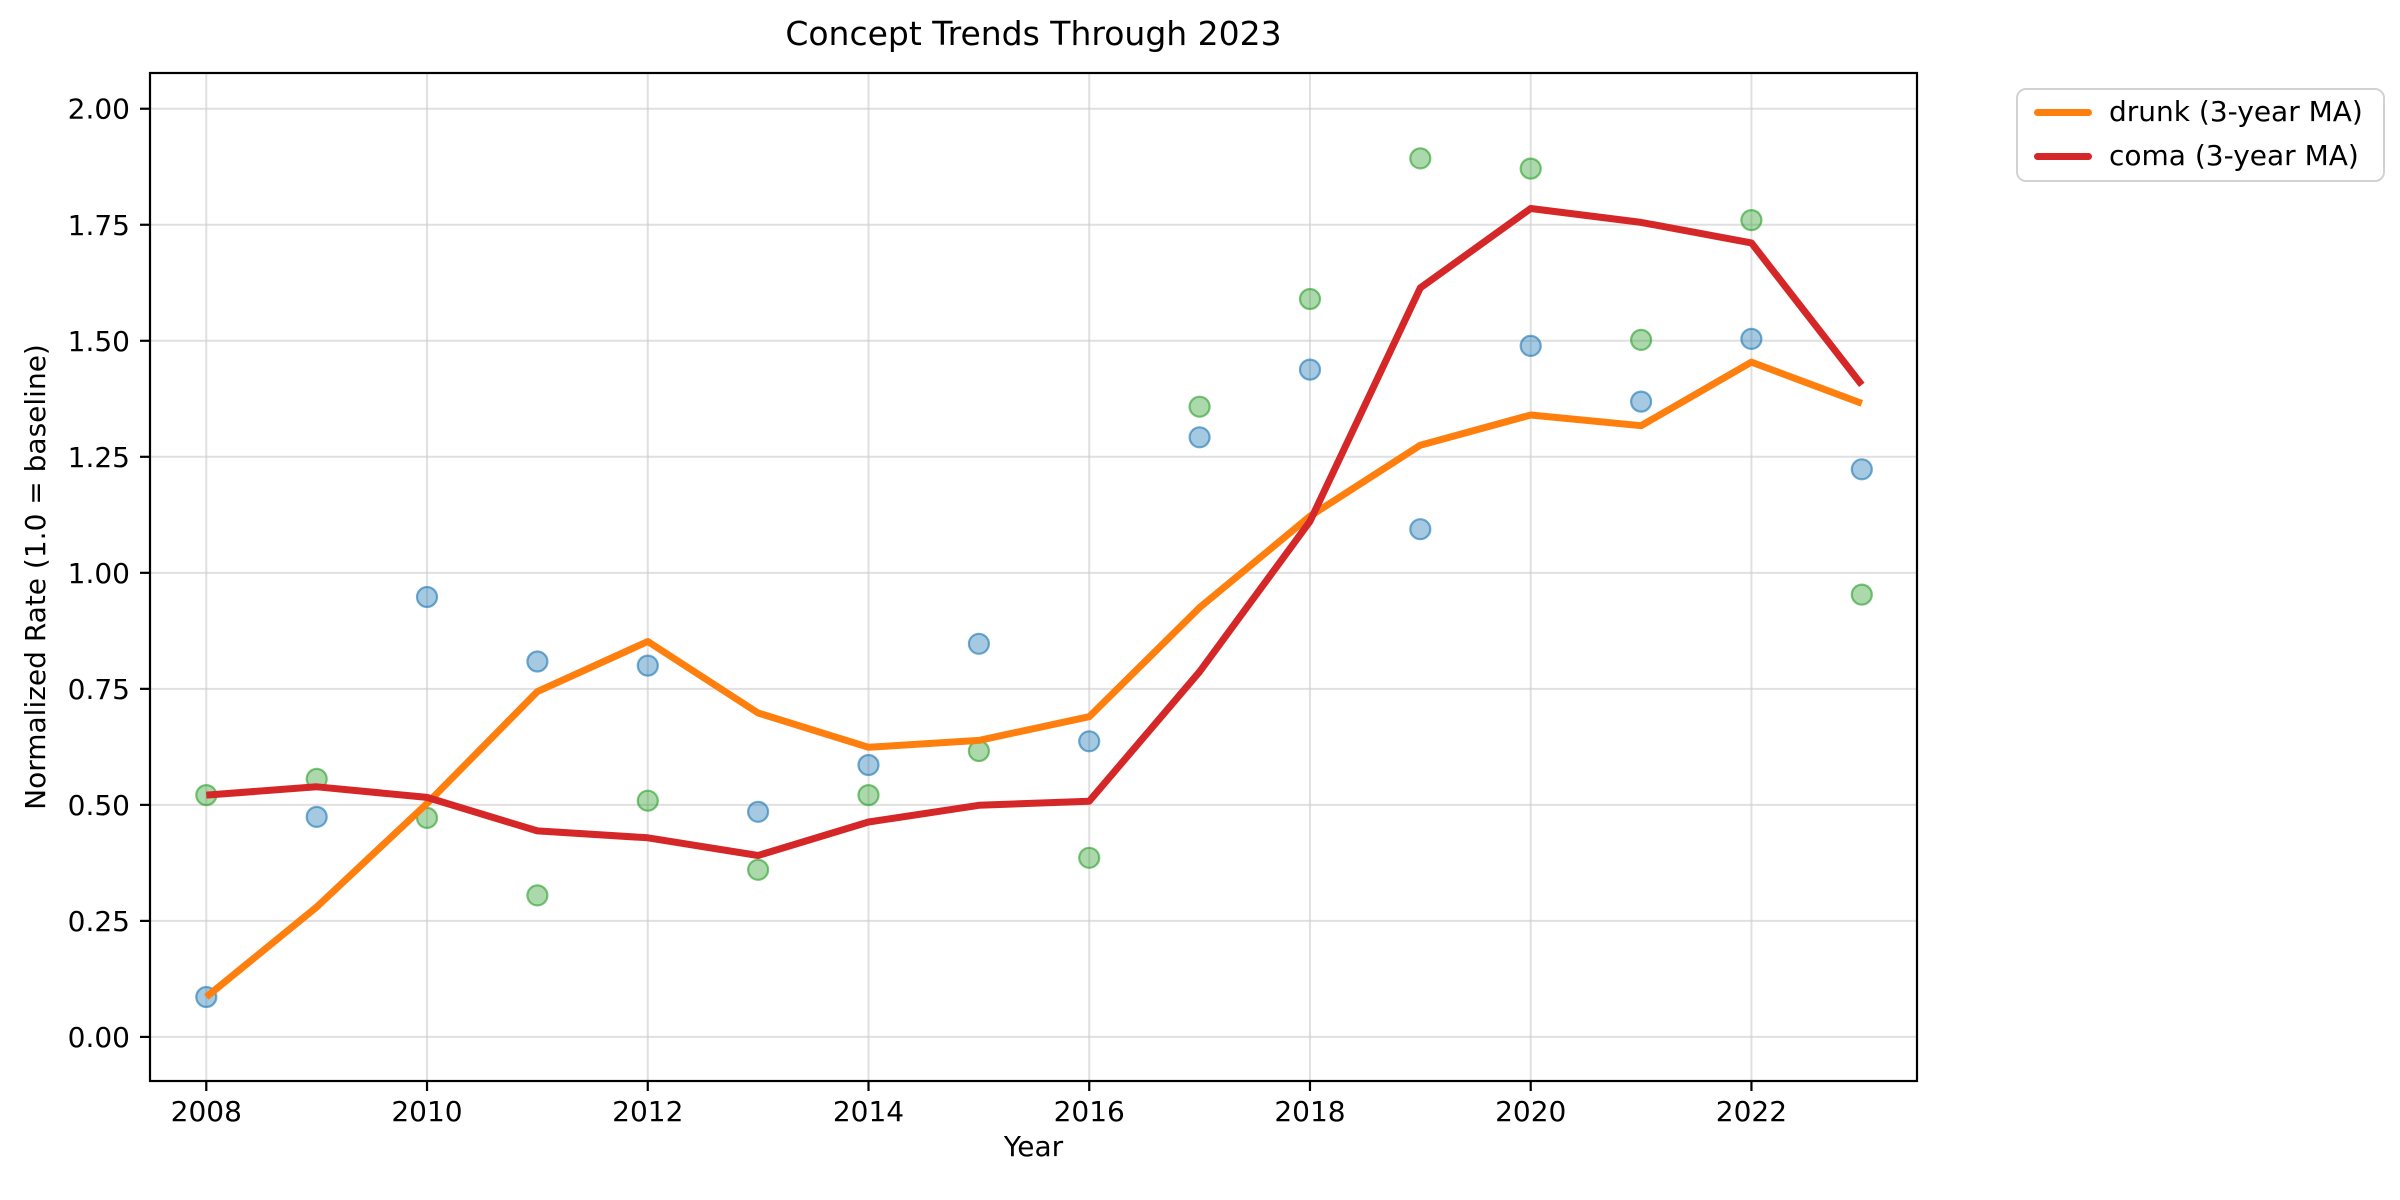 The image size is (2400, 1200). I want to click on y-tick-label: 1.00, so click(99, 573).